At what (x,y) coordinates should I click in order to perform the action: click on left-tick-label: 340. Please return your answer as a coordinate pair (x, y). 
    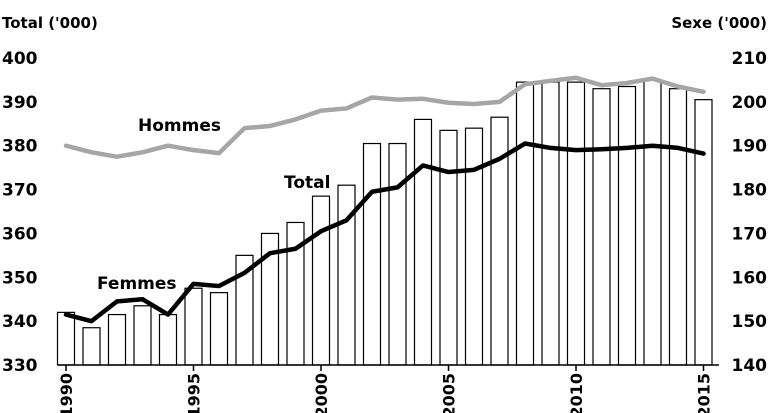
    Looking at the image, I should click on (20, 322).